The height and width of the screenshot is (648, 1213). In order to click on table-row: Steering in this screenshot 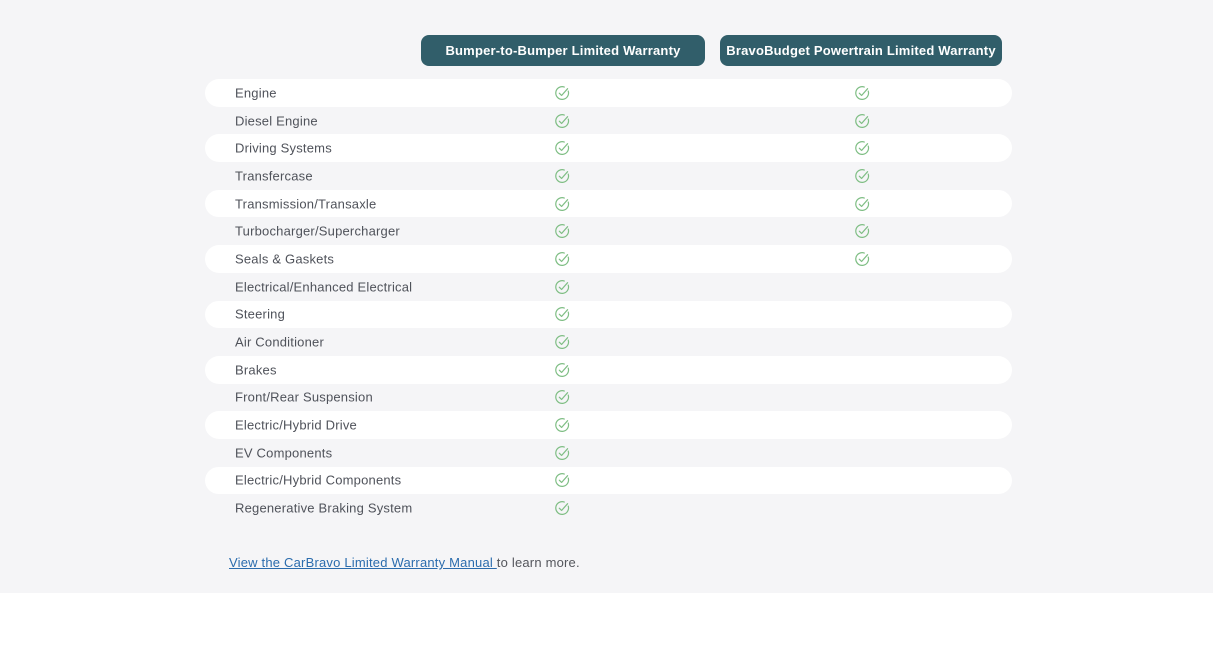, I will do `click(608, 314)`.